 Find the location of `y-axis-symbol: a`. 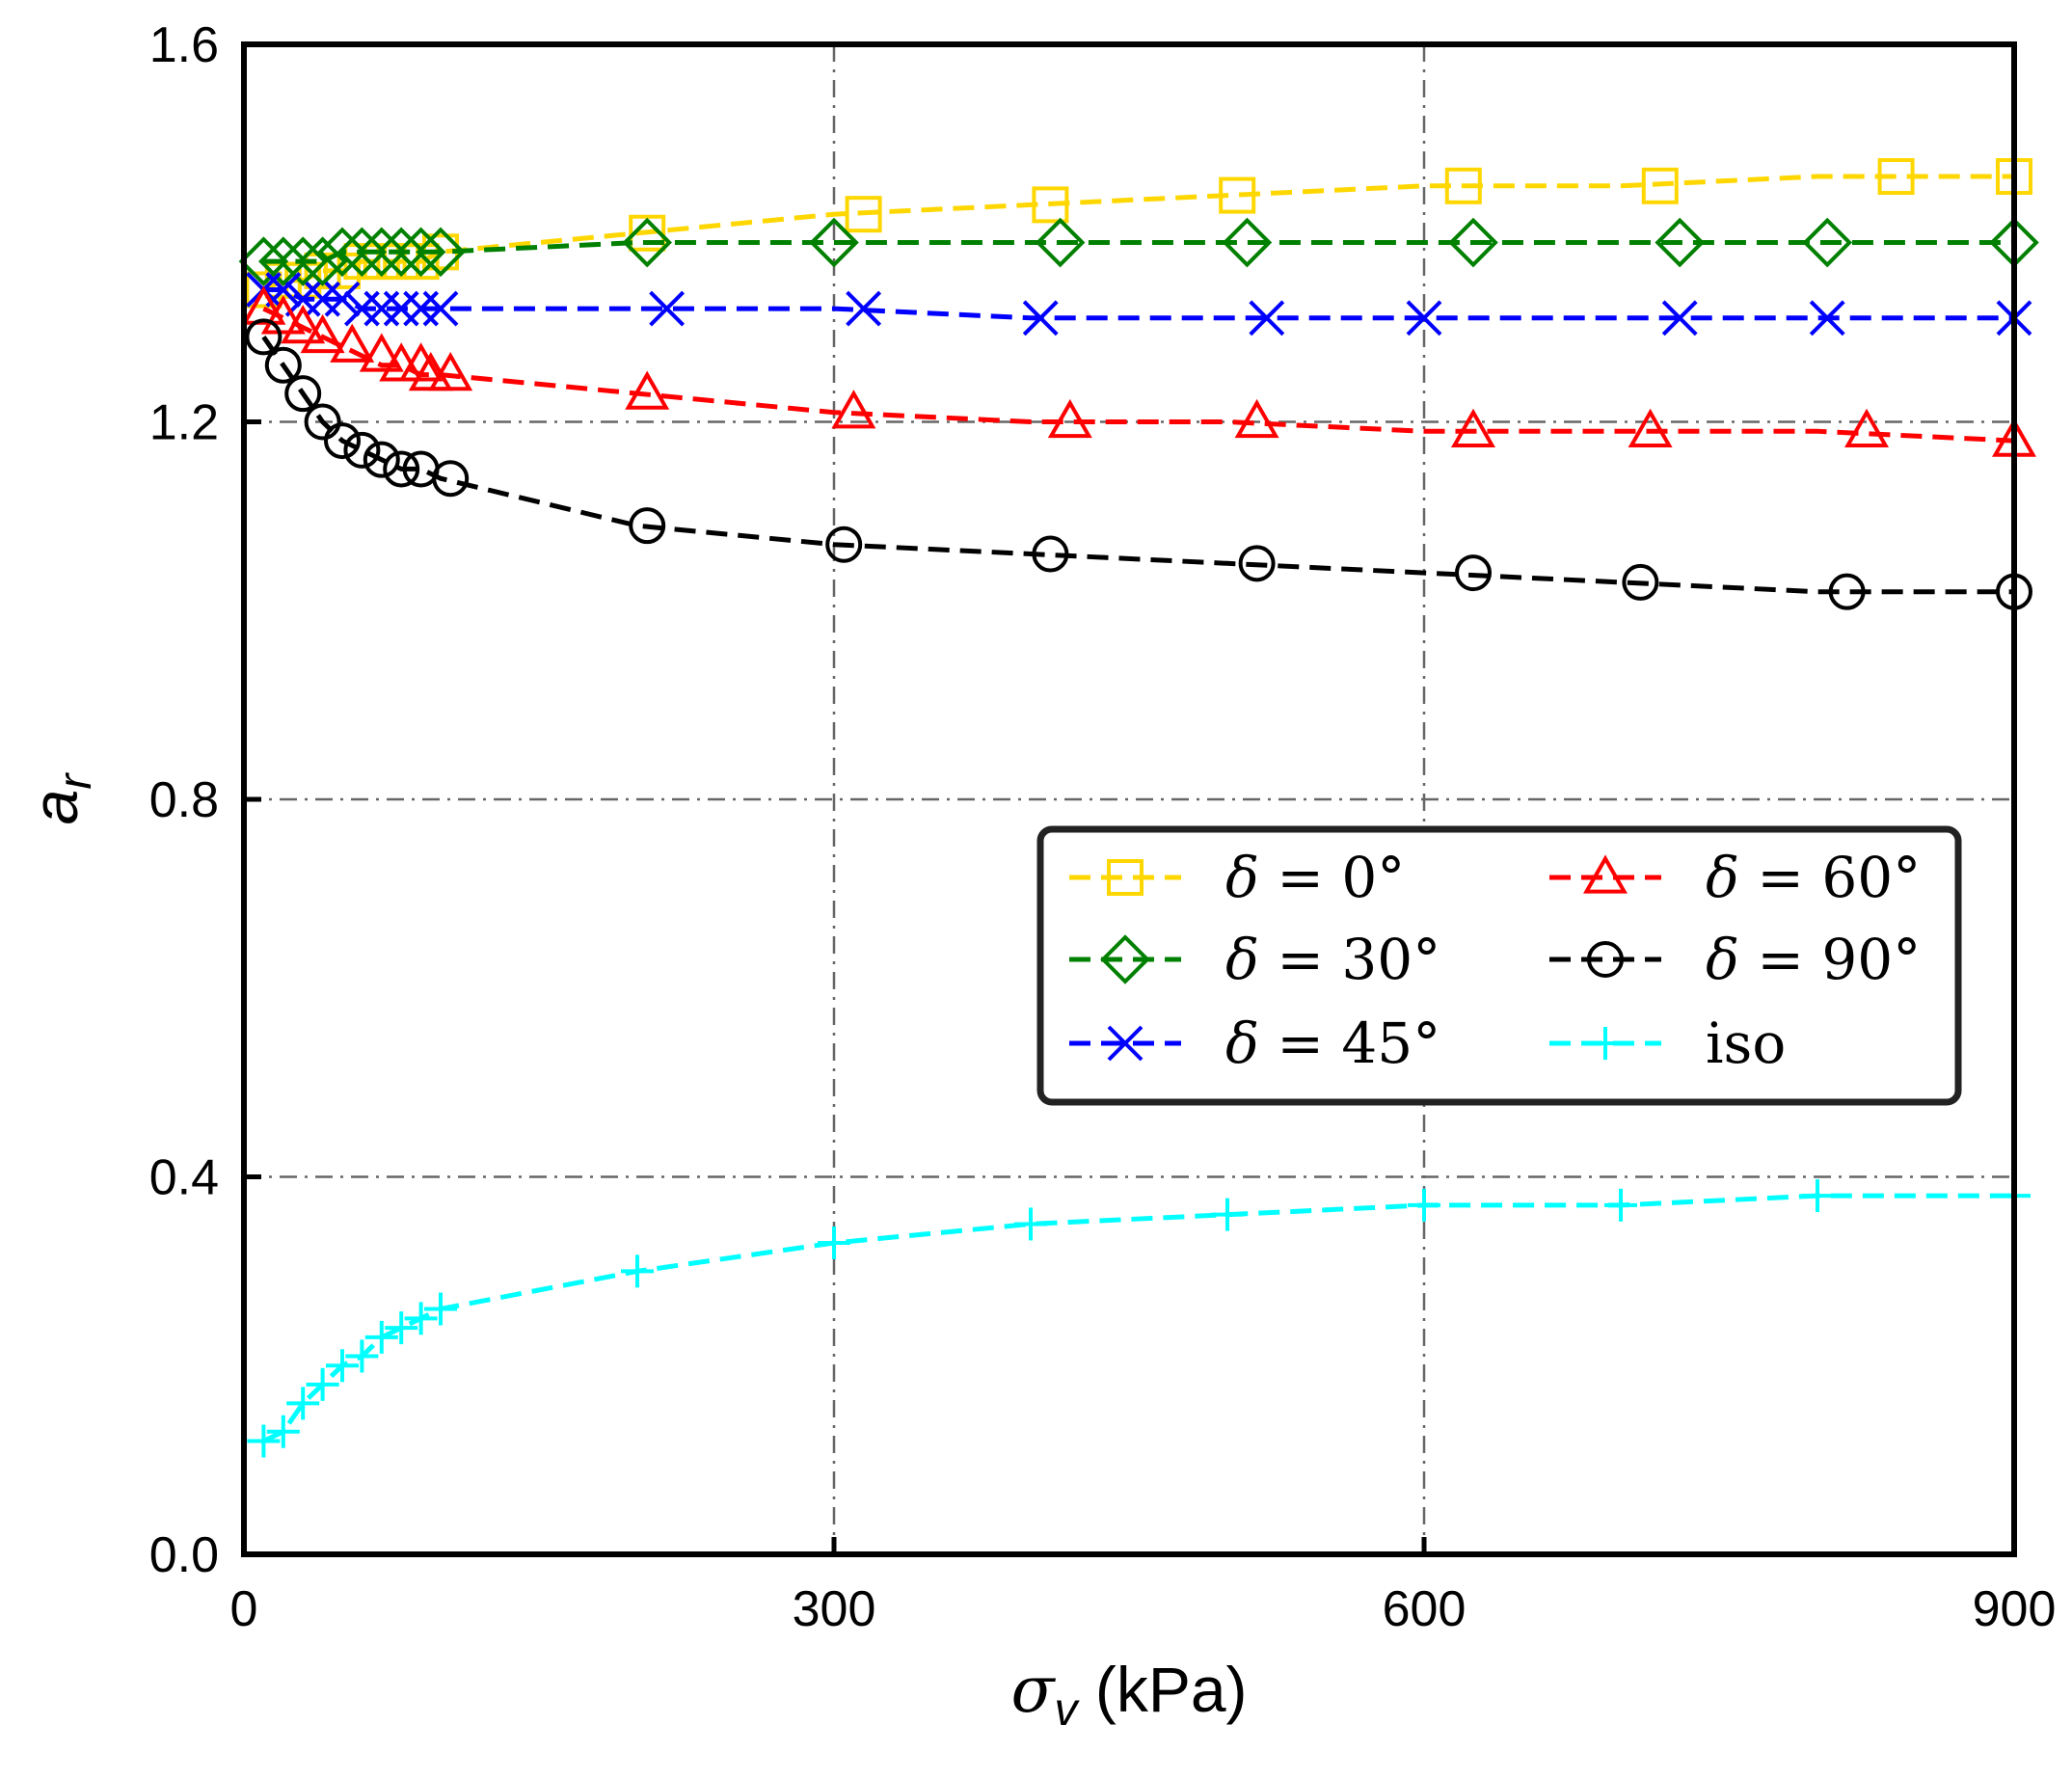

y-axis-symbol: a is located at coordinates (55, 807).